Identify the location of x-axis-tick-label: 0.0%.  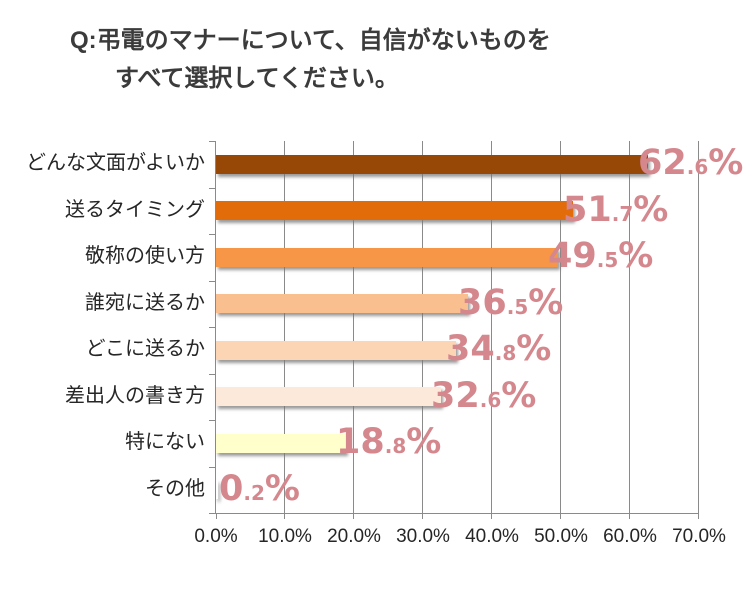
(216, 536).